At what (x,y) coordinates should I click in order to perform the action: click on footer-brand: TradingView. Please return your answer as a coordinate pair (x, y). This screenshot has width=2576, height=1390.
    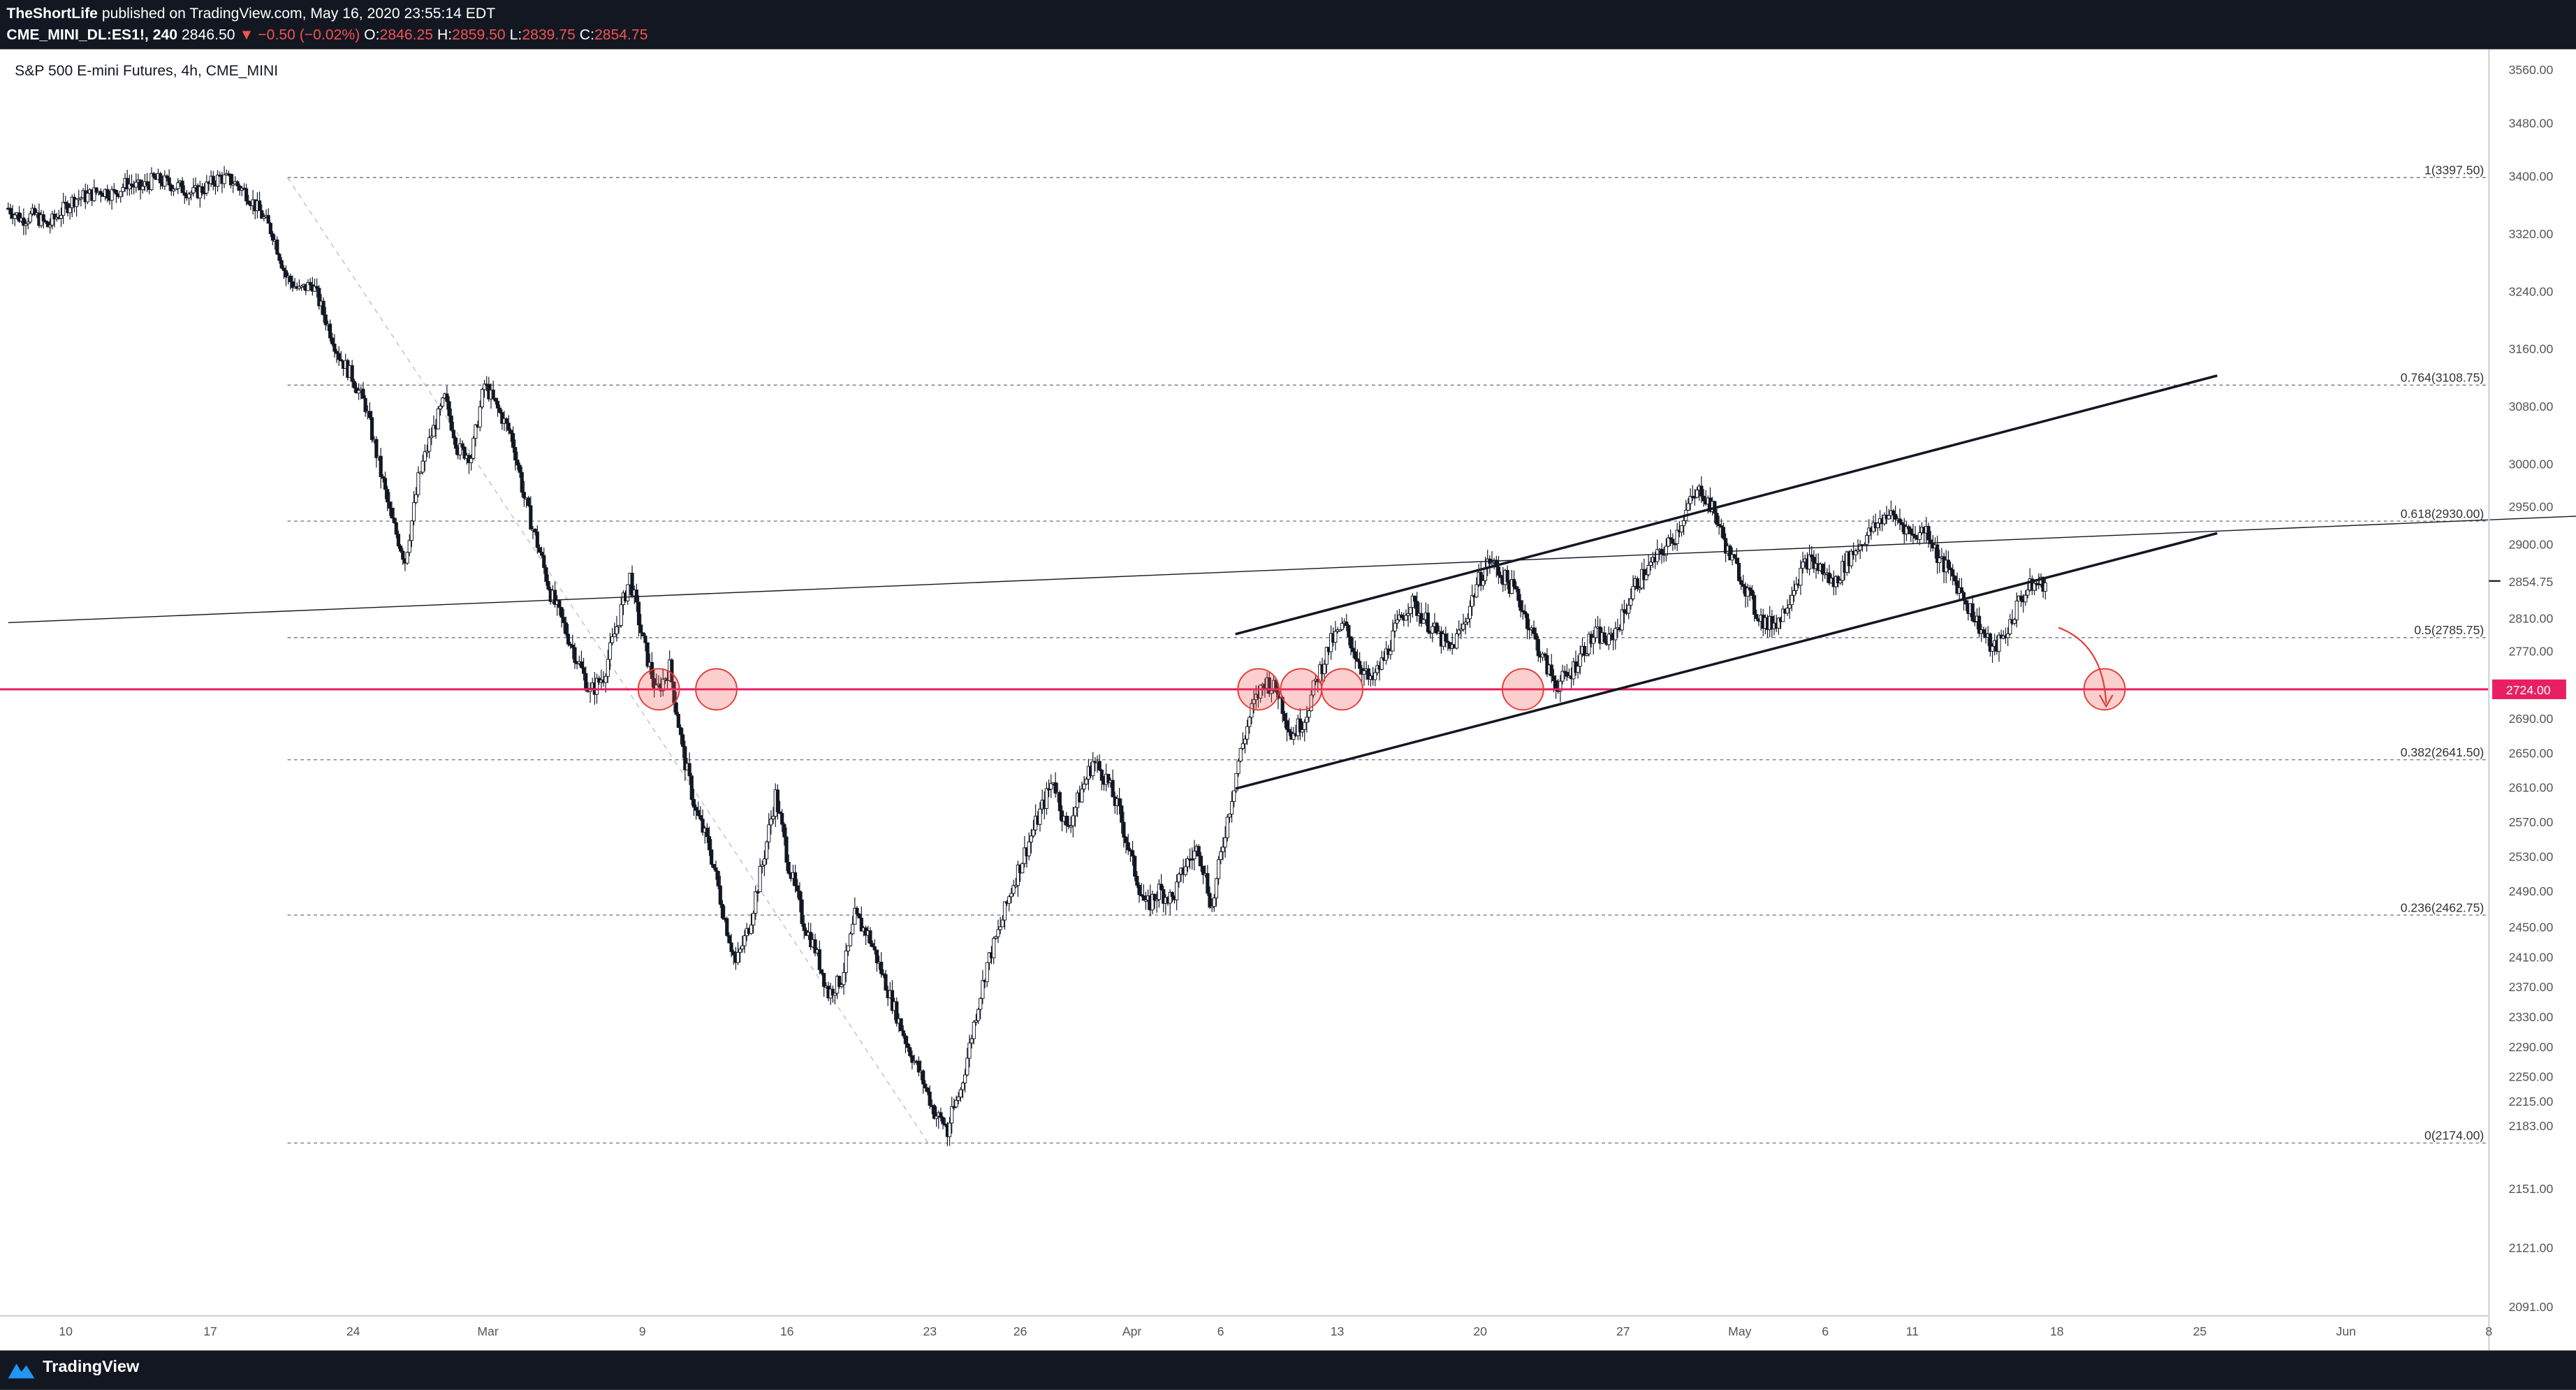
    Looking at the image, I should click on (92, 1368).